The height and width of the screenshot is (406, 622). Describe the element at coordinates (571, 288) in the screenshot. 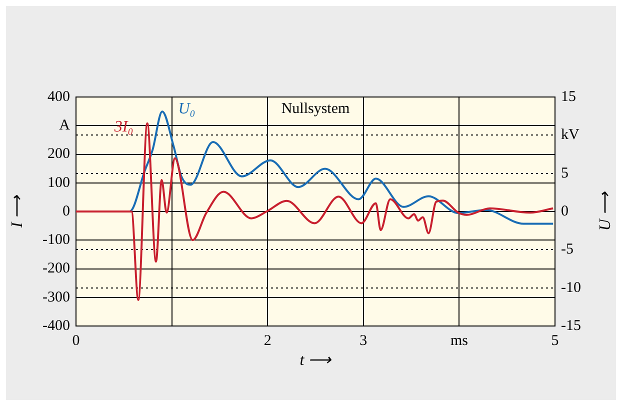

I see `y2-tick-label: -10` at that location.